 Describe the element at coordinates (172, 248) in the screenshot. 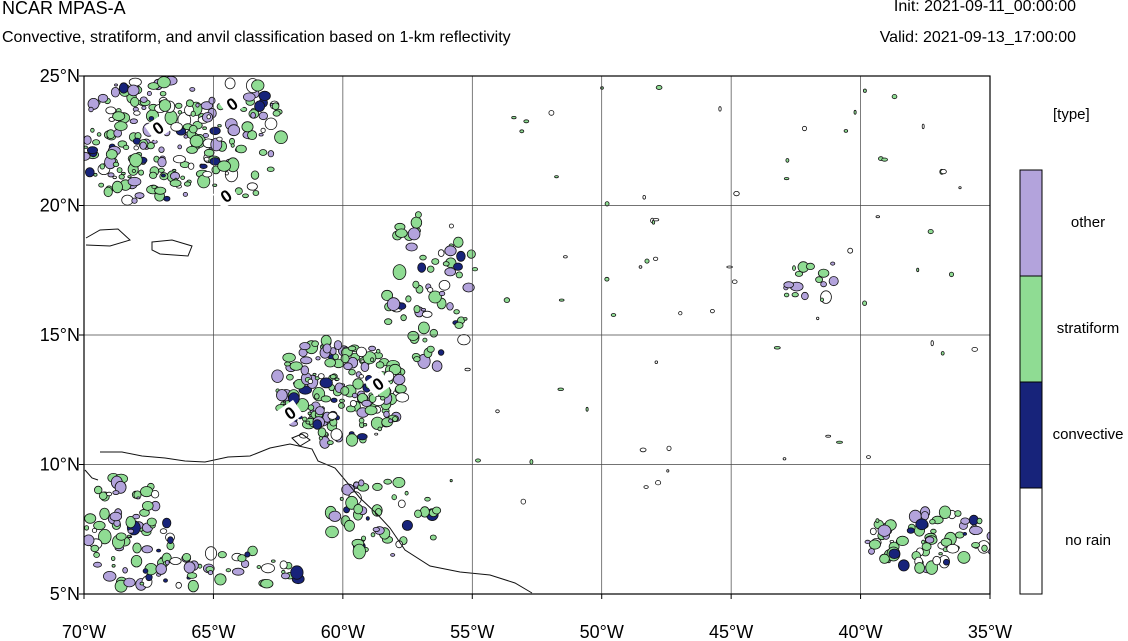

I see `coastline-puerto-rico` at that location.